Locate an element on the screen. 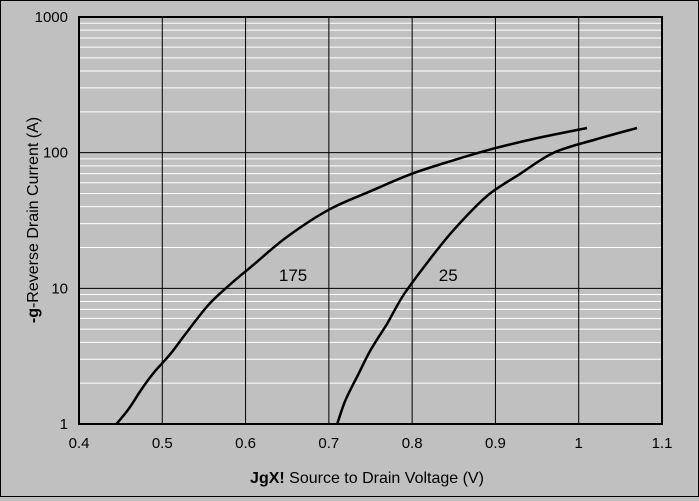 This screenshot has height=501, width=699. y-tick-label: 100 is located at coordinates (55, 153).